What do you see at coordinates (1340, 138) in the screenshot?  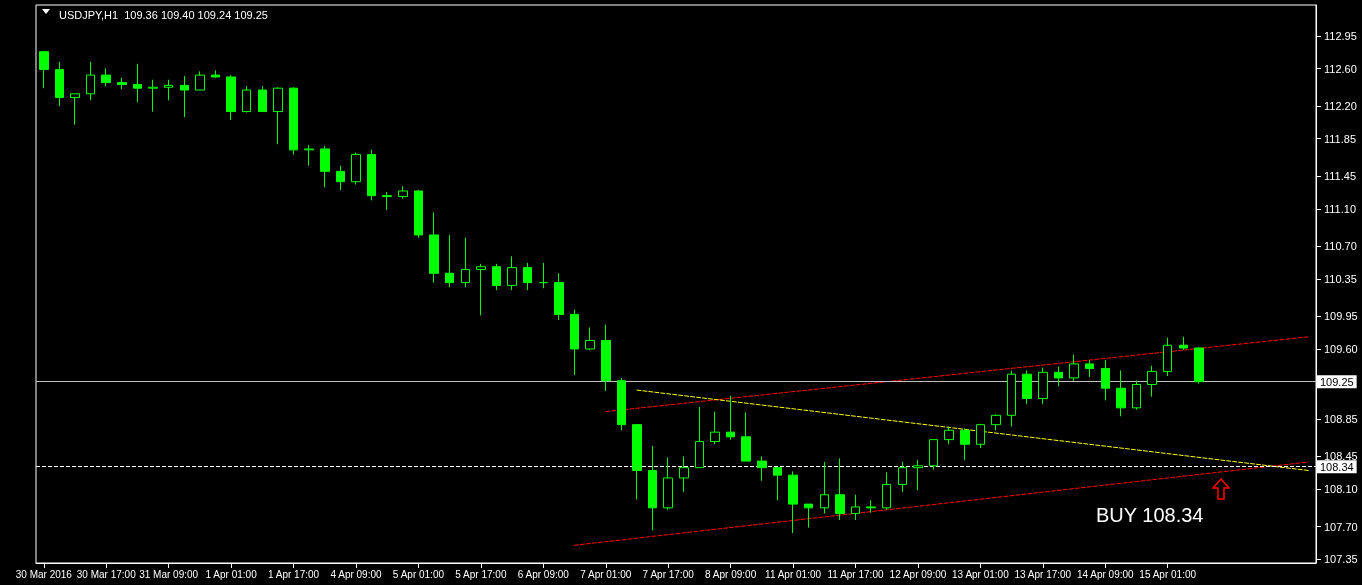 I see `y-tick-label: 111.85` at bounding box center [1340, 138].